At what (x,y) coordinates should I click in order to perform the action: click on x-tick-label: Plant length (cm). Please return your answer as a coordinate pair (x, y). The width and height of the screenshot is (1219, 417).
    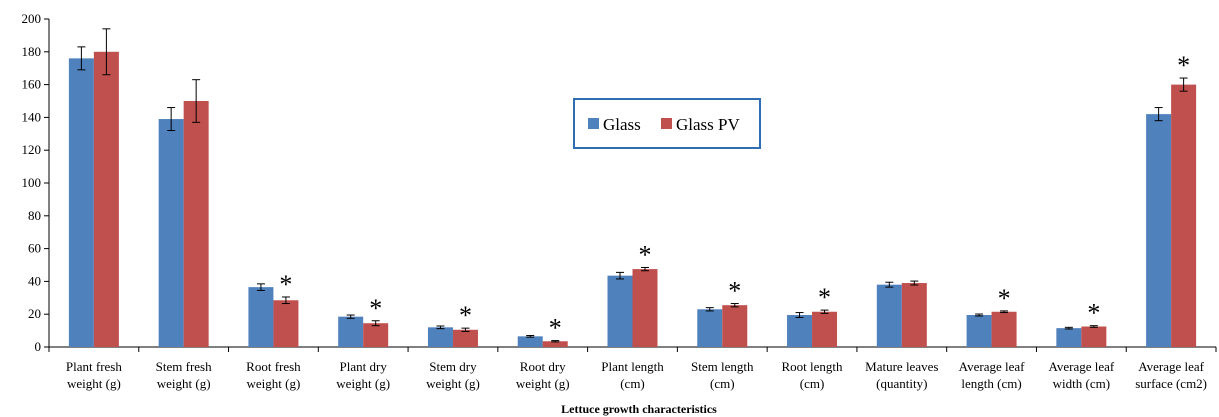
    Looking at the image, I should click on (632, 375).